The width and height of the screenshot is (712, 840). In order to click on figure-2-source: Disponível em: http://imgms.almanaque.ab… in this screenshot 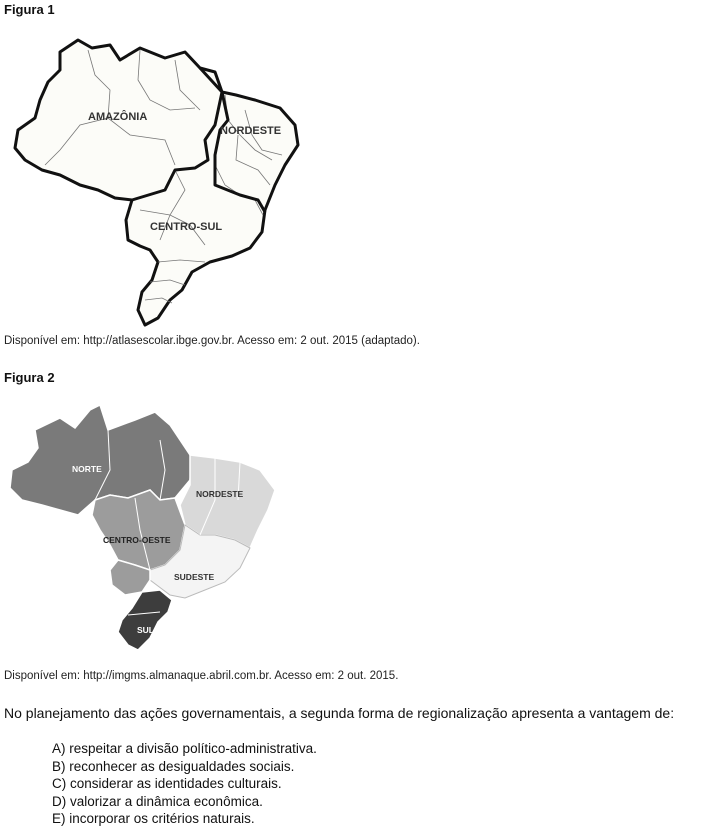, I will do `click(201, 676)`.